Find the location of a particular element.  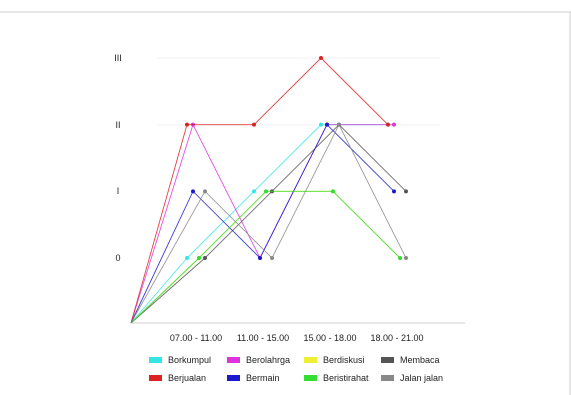

y-tick-label-0: 0 is located at coordinates (117, 258).